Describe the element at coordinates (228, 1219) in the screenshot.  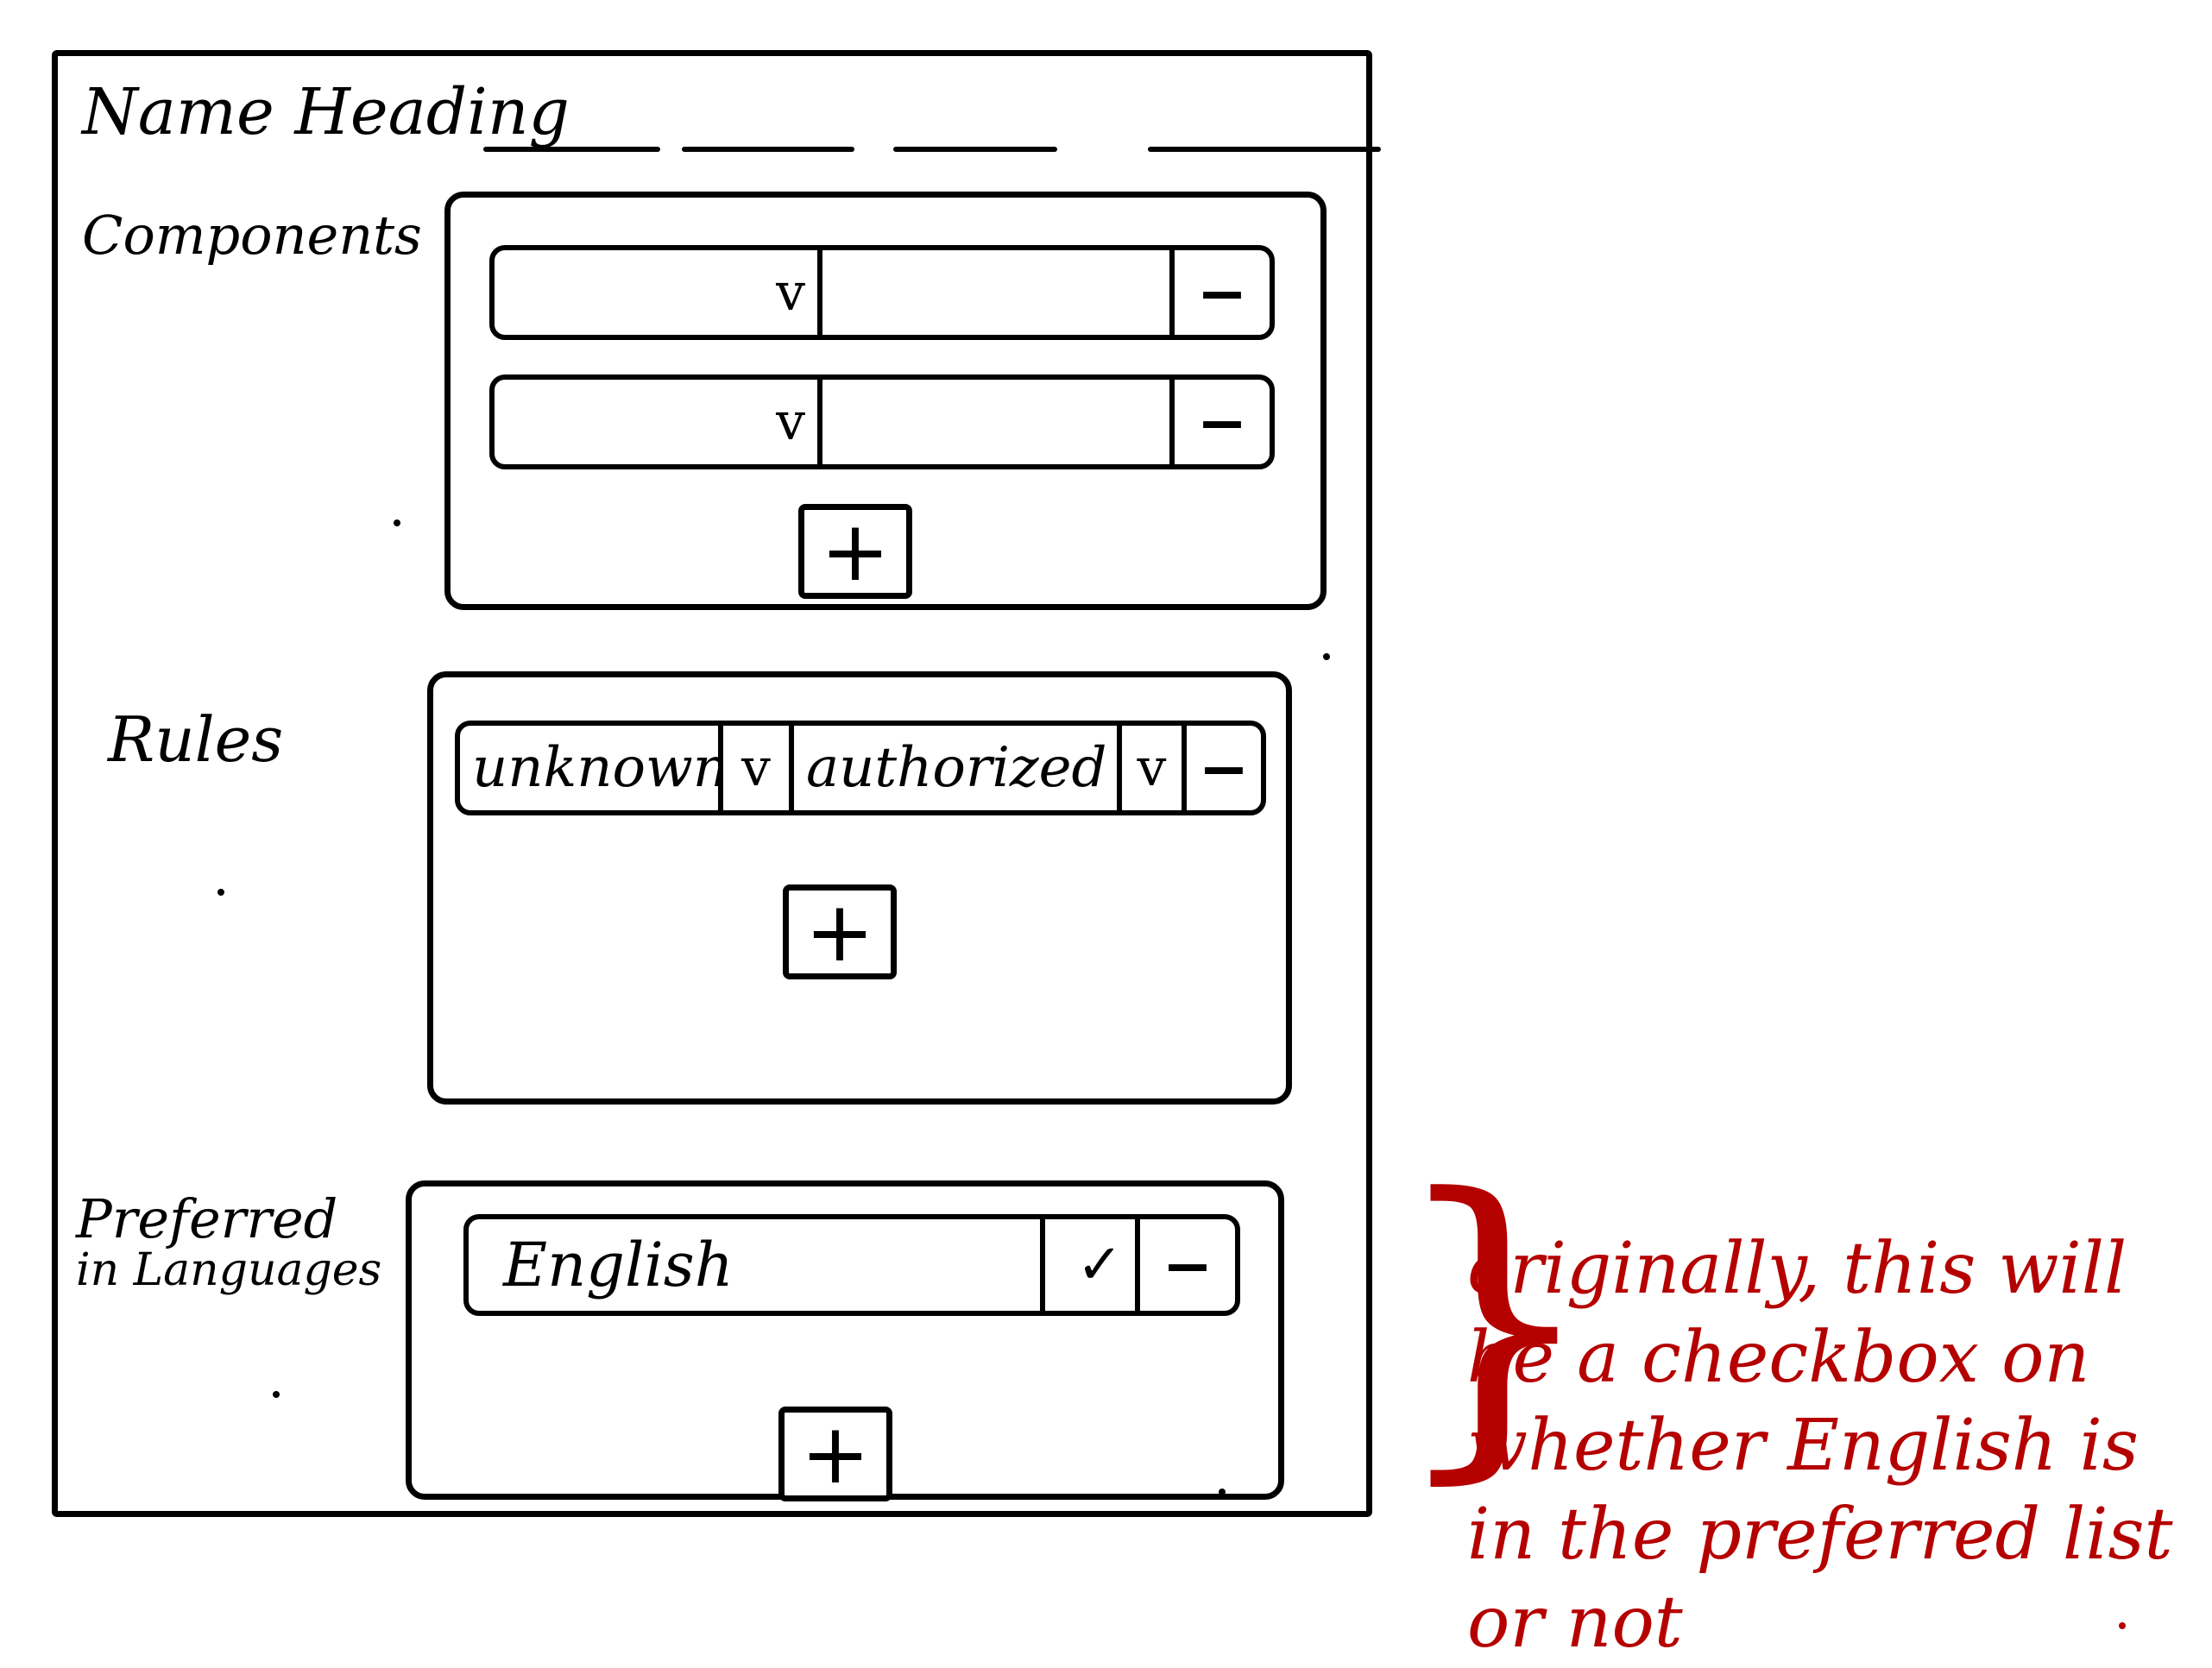
I see `preferred-languages-label-line1: Preferred` at that location.